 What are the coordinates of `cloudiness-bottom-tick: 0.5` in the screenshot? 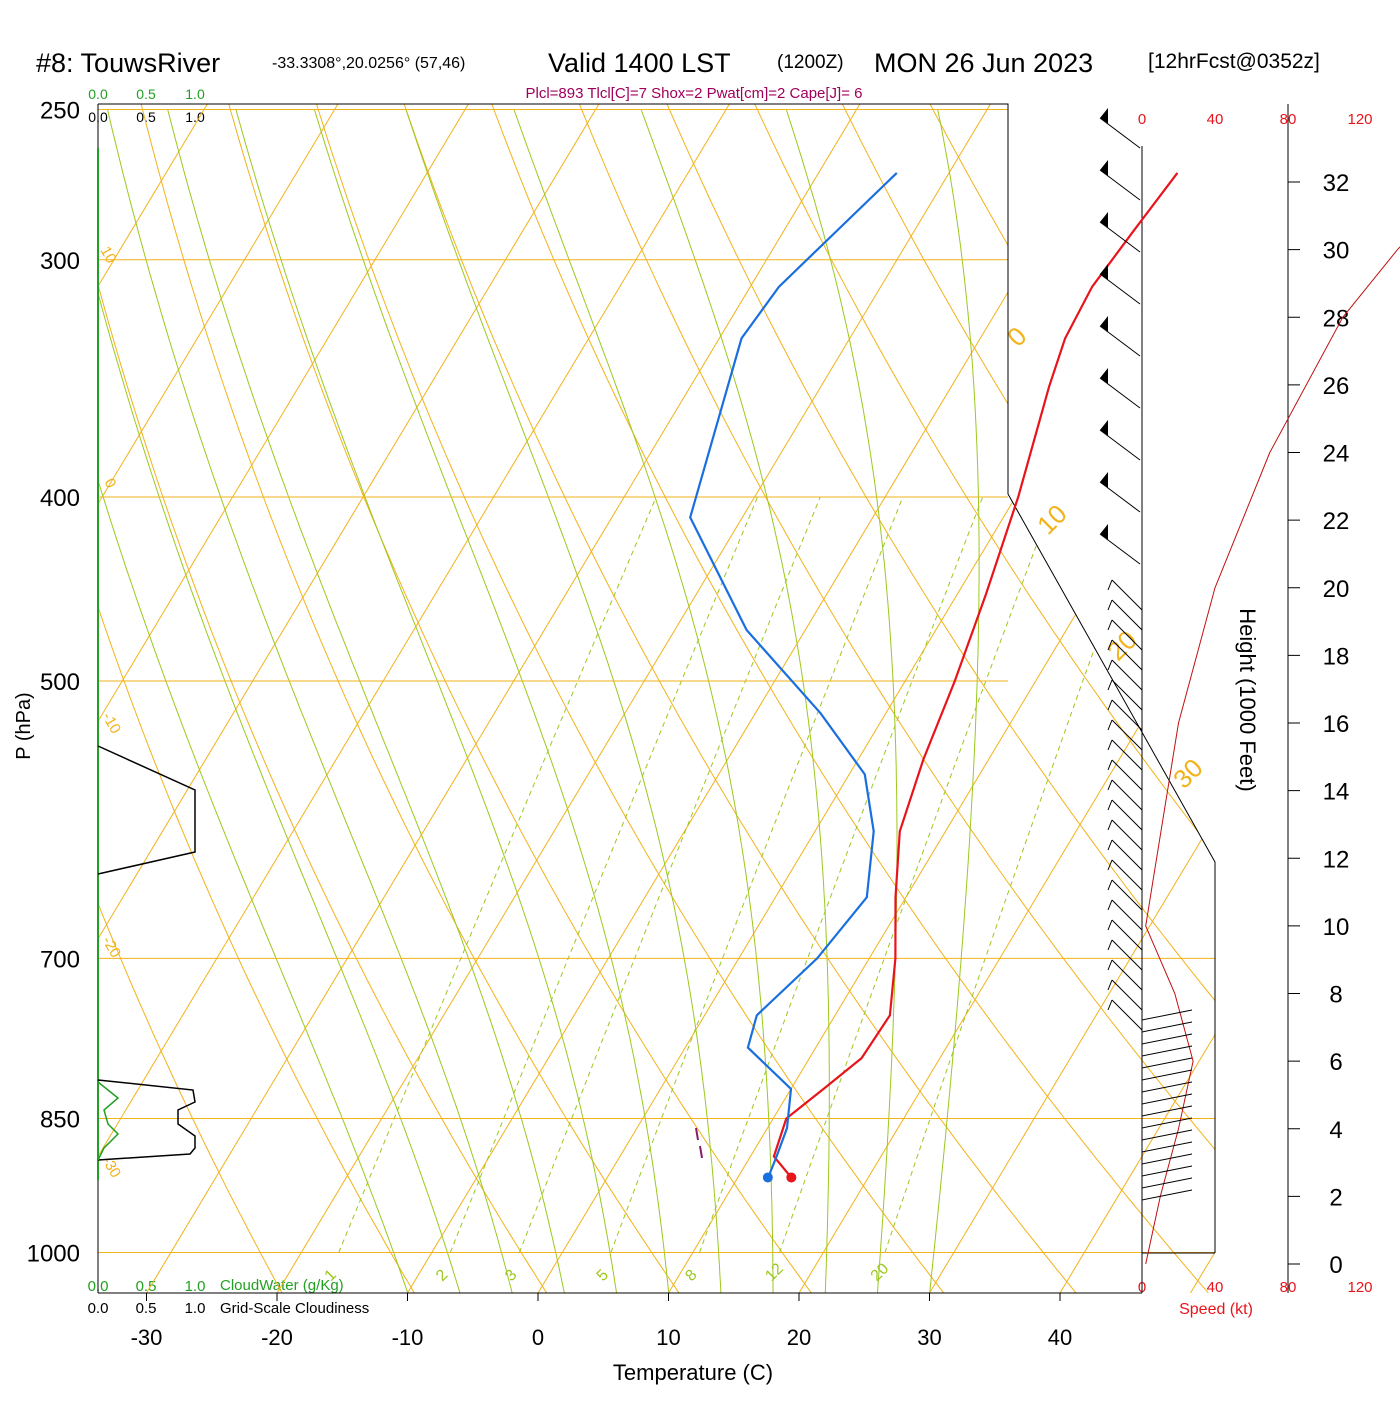 It's located at (146, 1308).